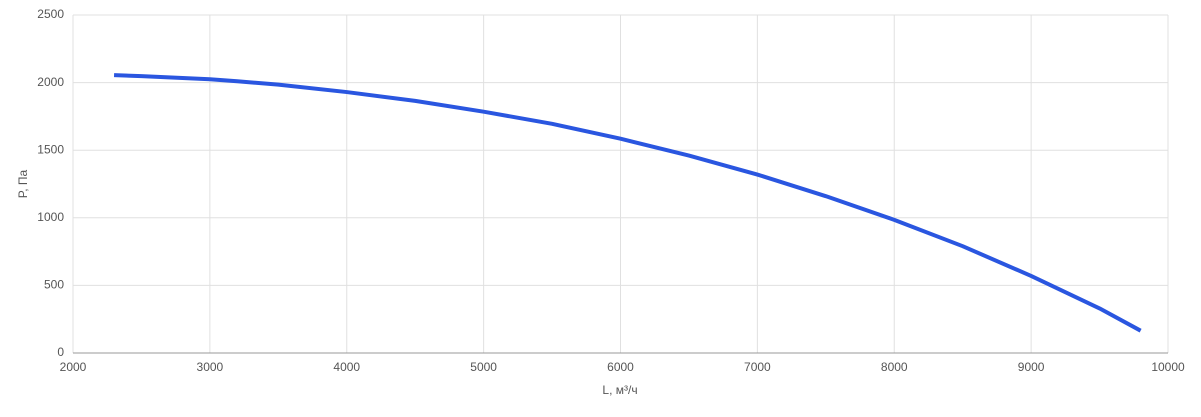 This screenshot has width=1201, height=417. What do you see at coordinates (54, 285) in the screenshot?
I see `y-tick-label: 500` at bounding box center [54, 285].